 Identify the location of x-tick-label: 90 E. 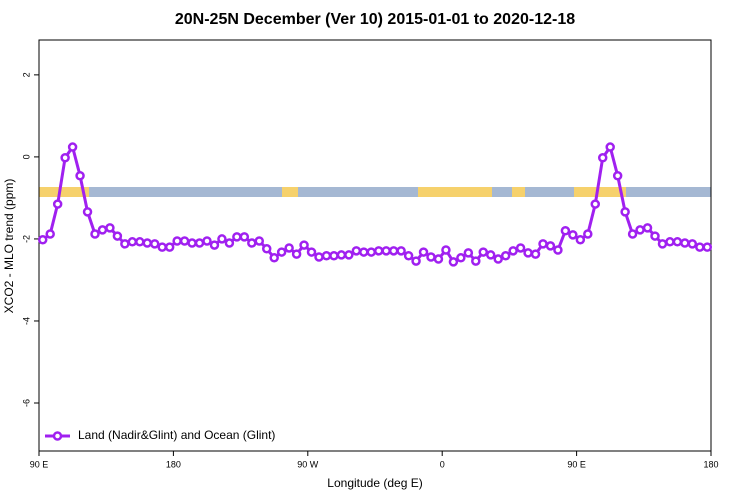
(39, 464).